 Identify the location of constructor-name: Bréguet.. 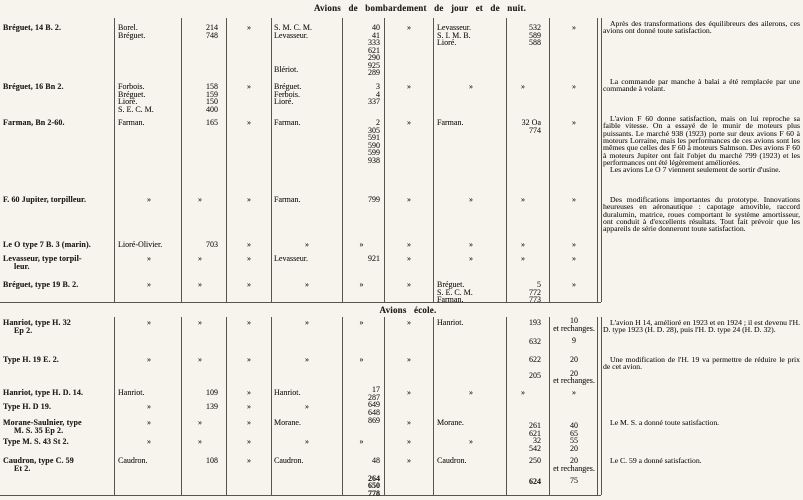
(288, 86).